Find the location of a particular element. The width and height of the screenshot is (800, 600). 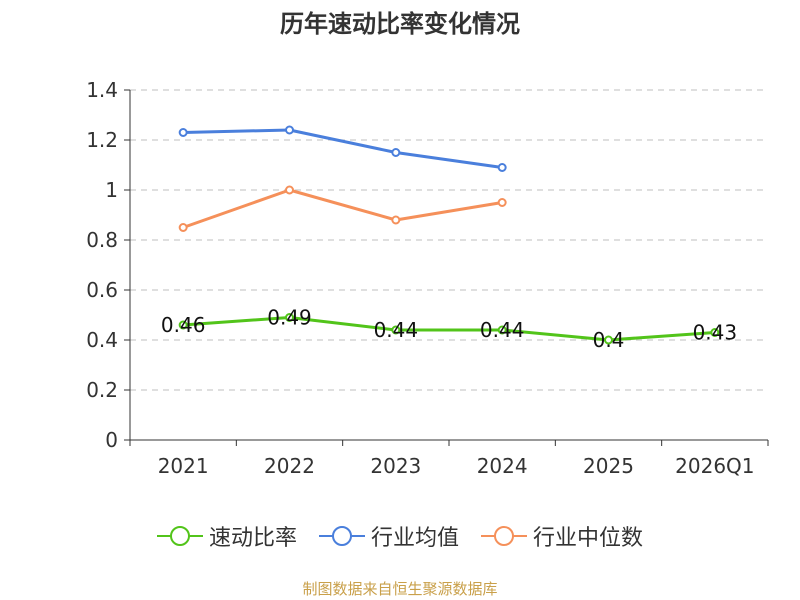

x-tick-label: 2022 is located at coordinates (289, 466).